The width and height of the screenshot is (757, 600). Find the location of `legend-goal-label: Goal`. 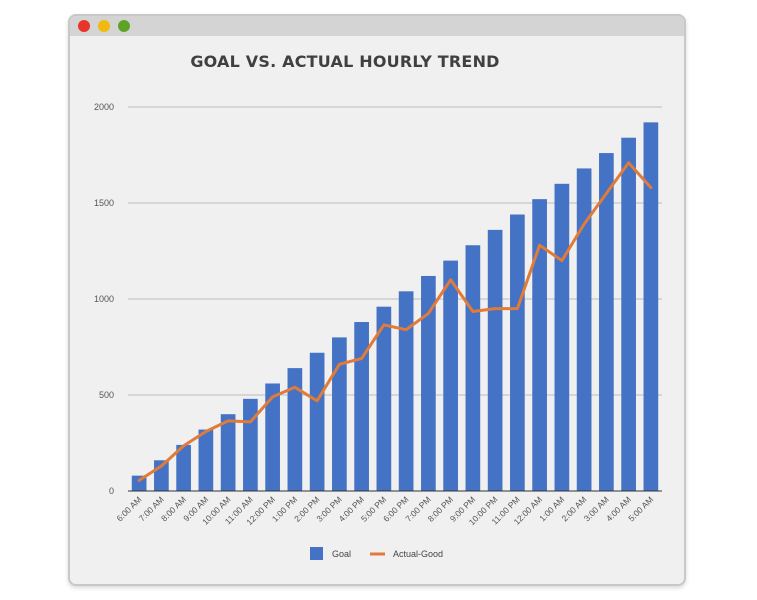

legend-goal-label: Goal is located at coordinates (341, 554).